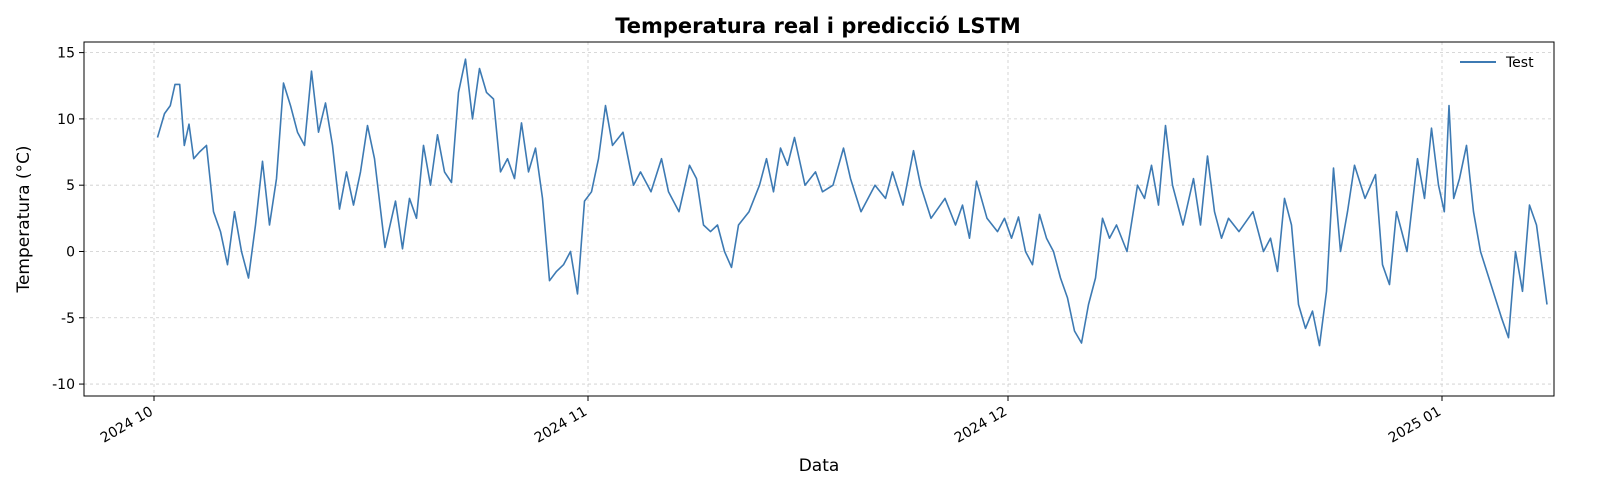  What do you see at coordinates (127, 425) in the screenshot?
I see `x-tick-label: 2024 10` at bounding box center [127, 425].